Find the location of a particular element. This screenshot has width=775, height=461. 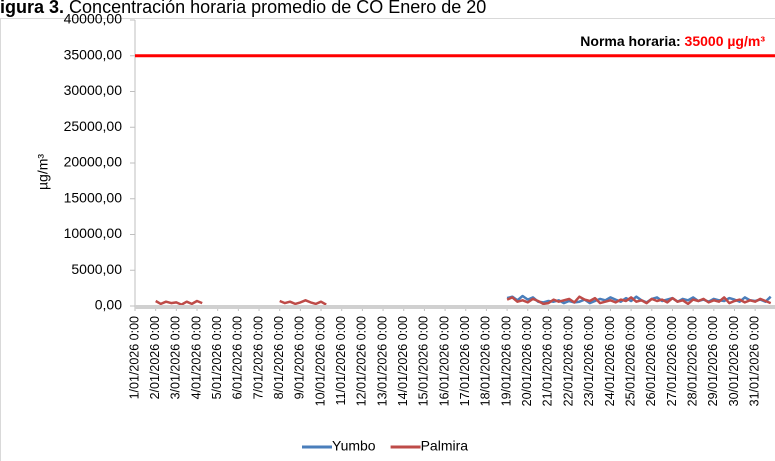

x-tick-label: 5/01/2026 0:00 is located at coordinates (217, 357).